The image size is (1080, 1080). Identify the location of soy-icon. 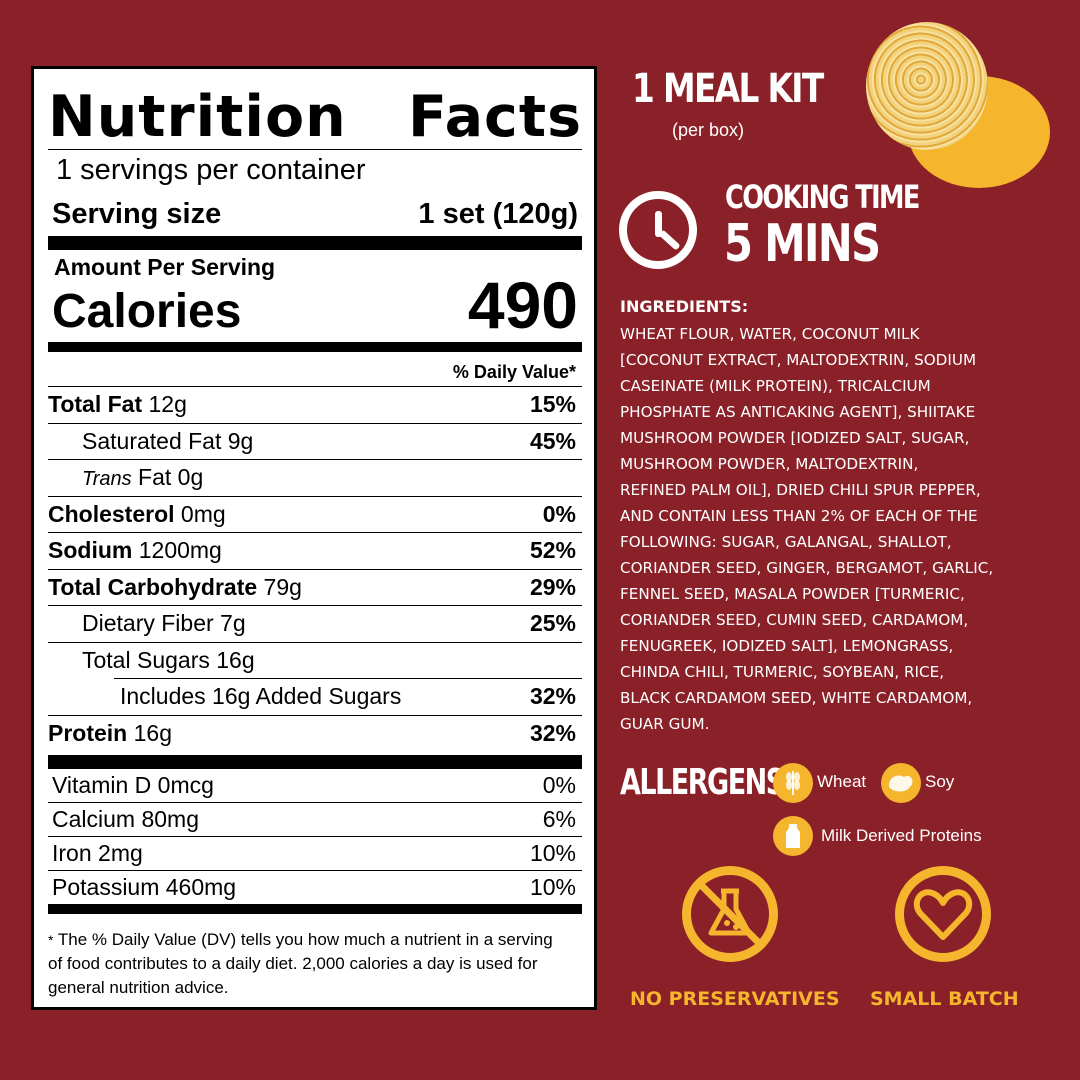
(901, 783).